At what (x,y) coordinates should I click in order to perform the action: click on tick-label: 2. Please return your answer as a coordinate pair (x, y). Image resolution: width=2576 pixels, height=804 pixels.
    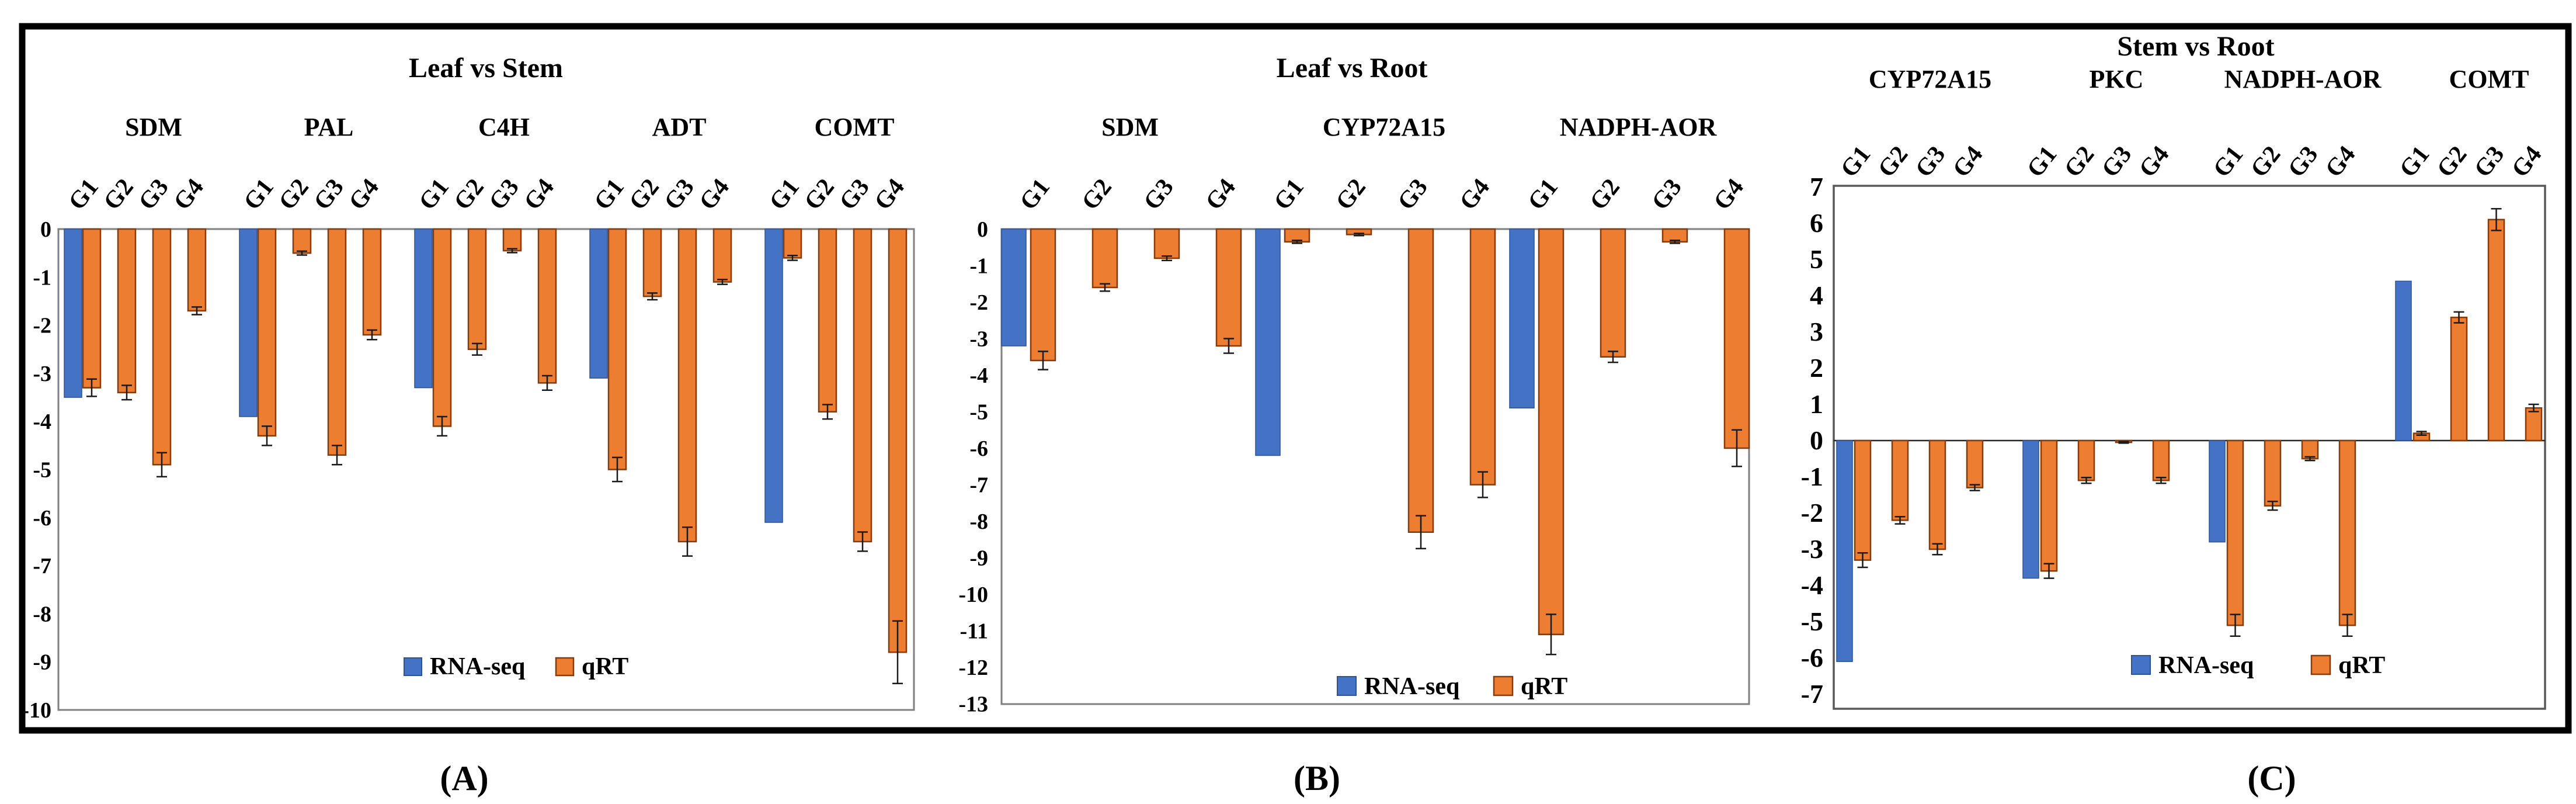
    Looking at the image, I should click on (1817, 368).